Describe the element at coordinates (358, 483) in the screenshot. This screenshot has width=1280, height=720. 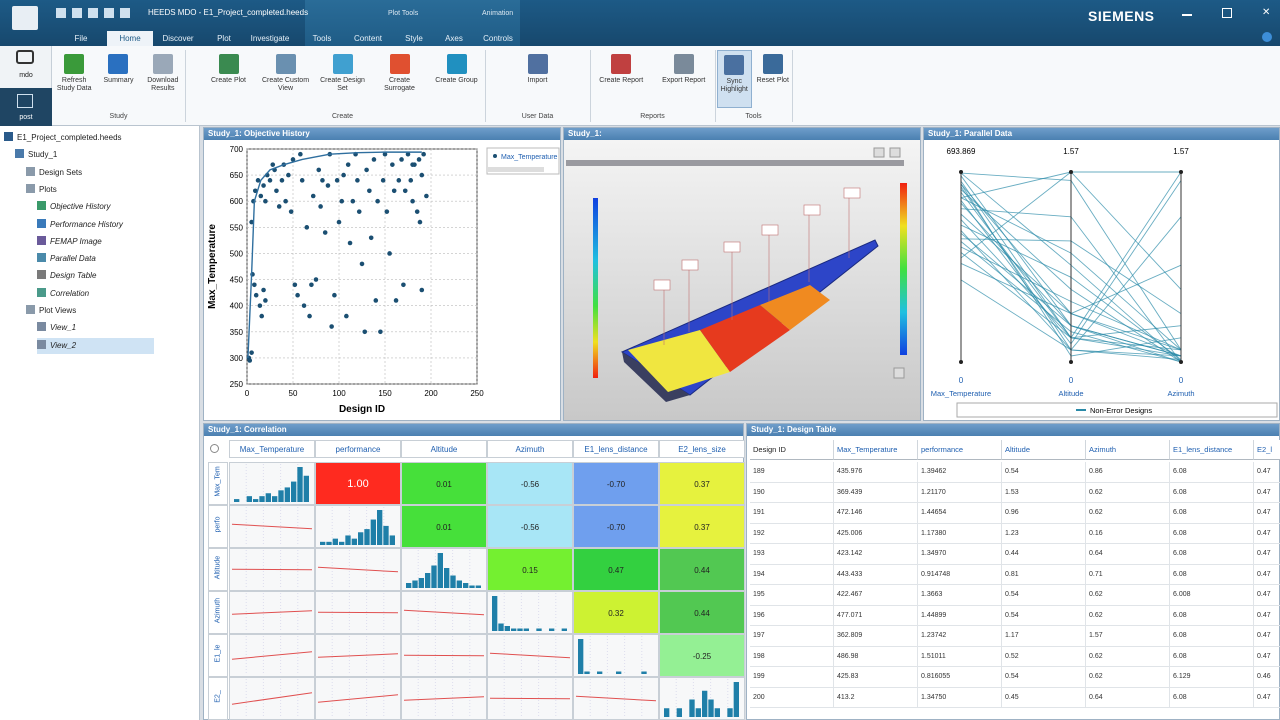
I see `correlation-cell: 1.00` at that location.